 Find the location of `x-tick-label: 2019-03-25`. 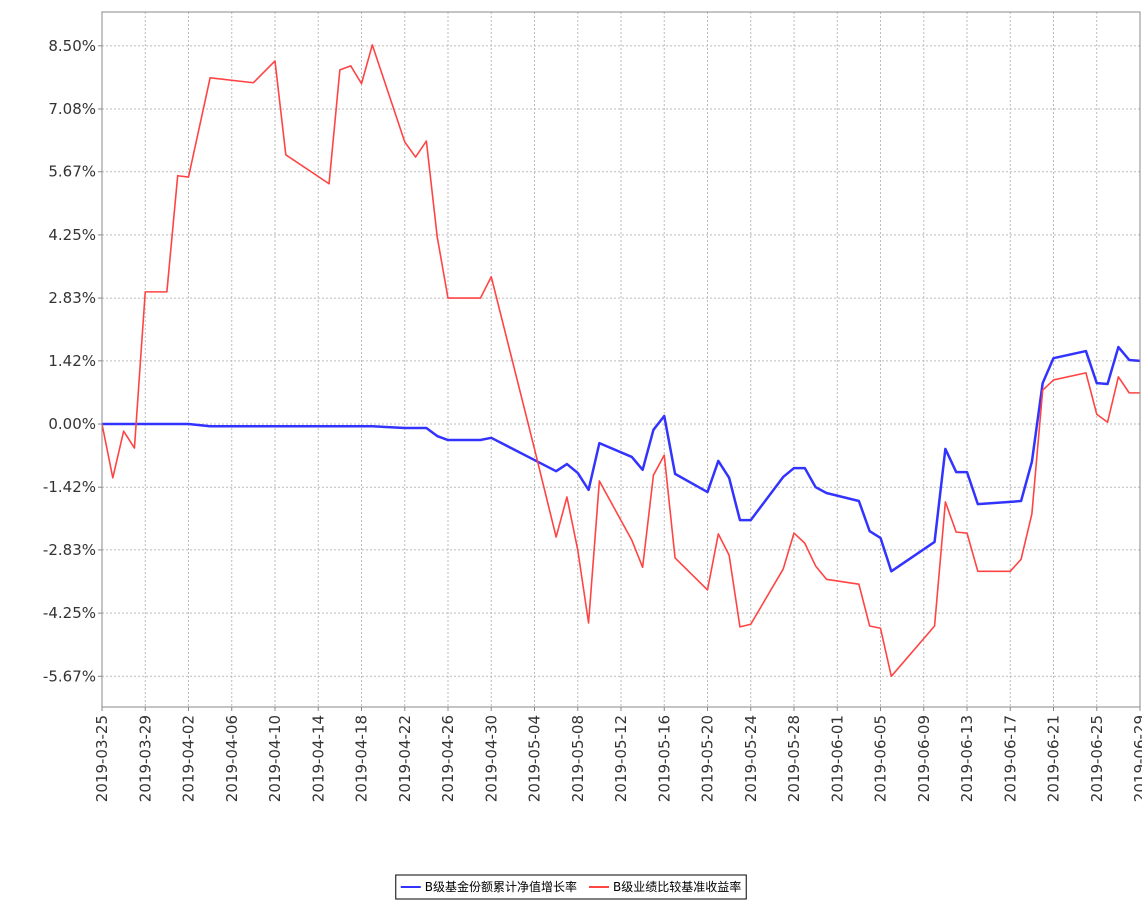

x-tick-label: 2019-03-25 is located at coordinates (102, 758).